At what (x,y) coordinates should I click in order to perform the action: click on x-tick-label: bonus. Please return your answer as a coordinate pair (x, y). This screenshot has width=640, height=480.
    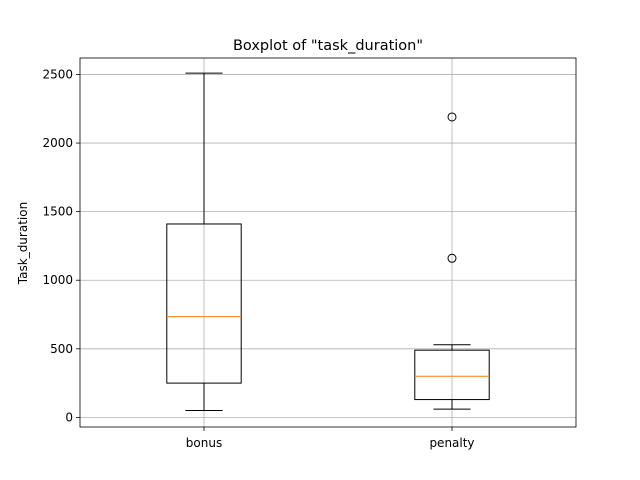
    Looking at the image, I should click on (204, 443).